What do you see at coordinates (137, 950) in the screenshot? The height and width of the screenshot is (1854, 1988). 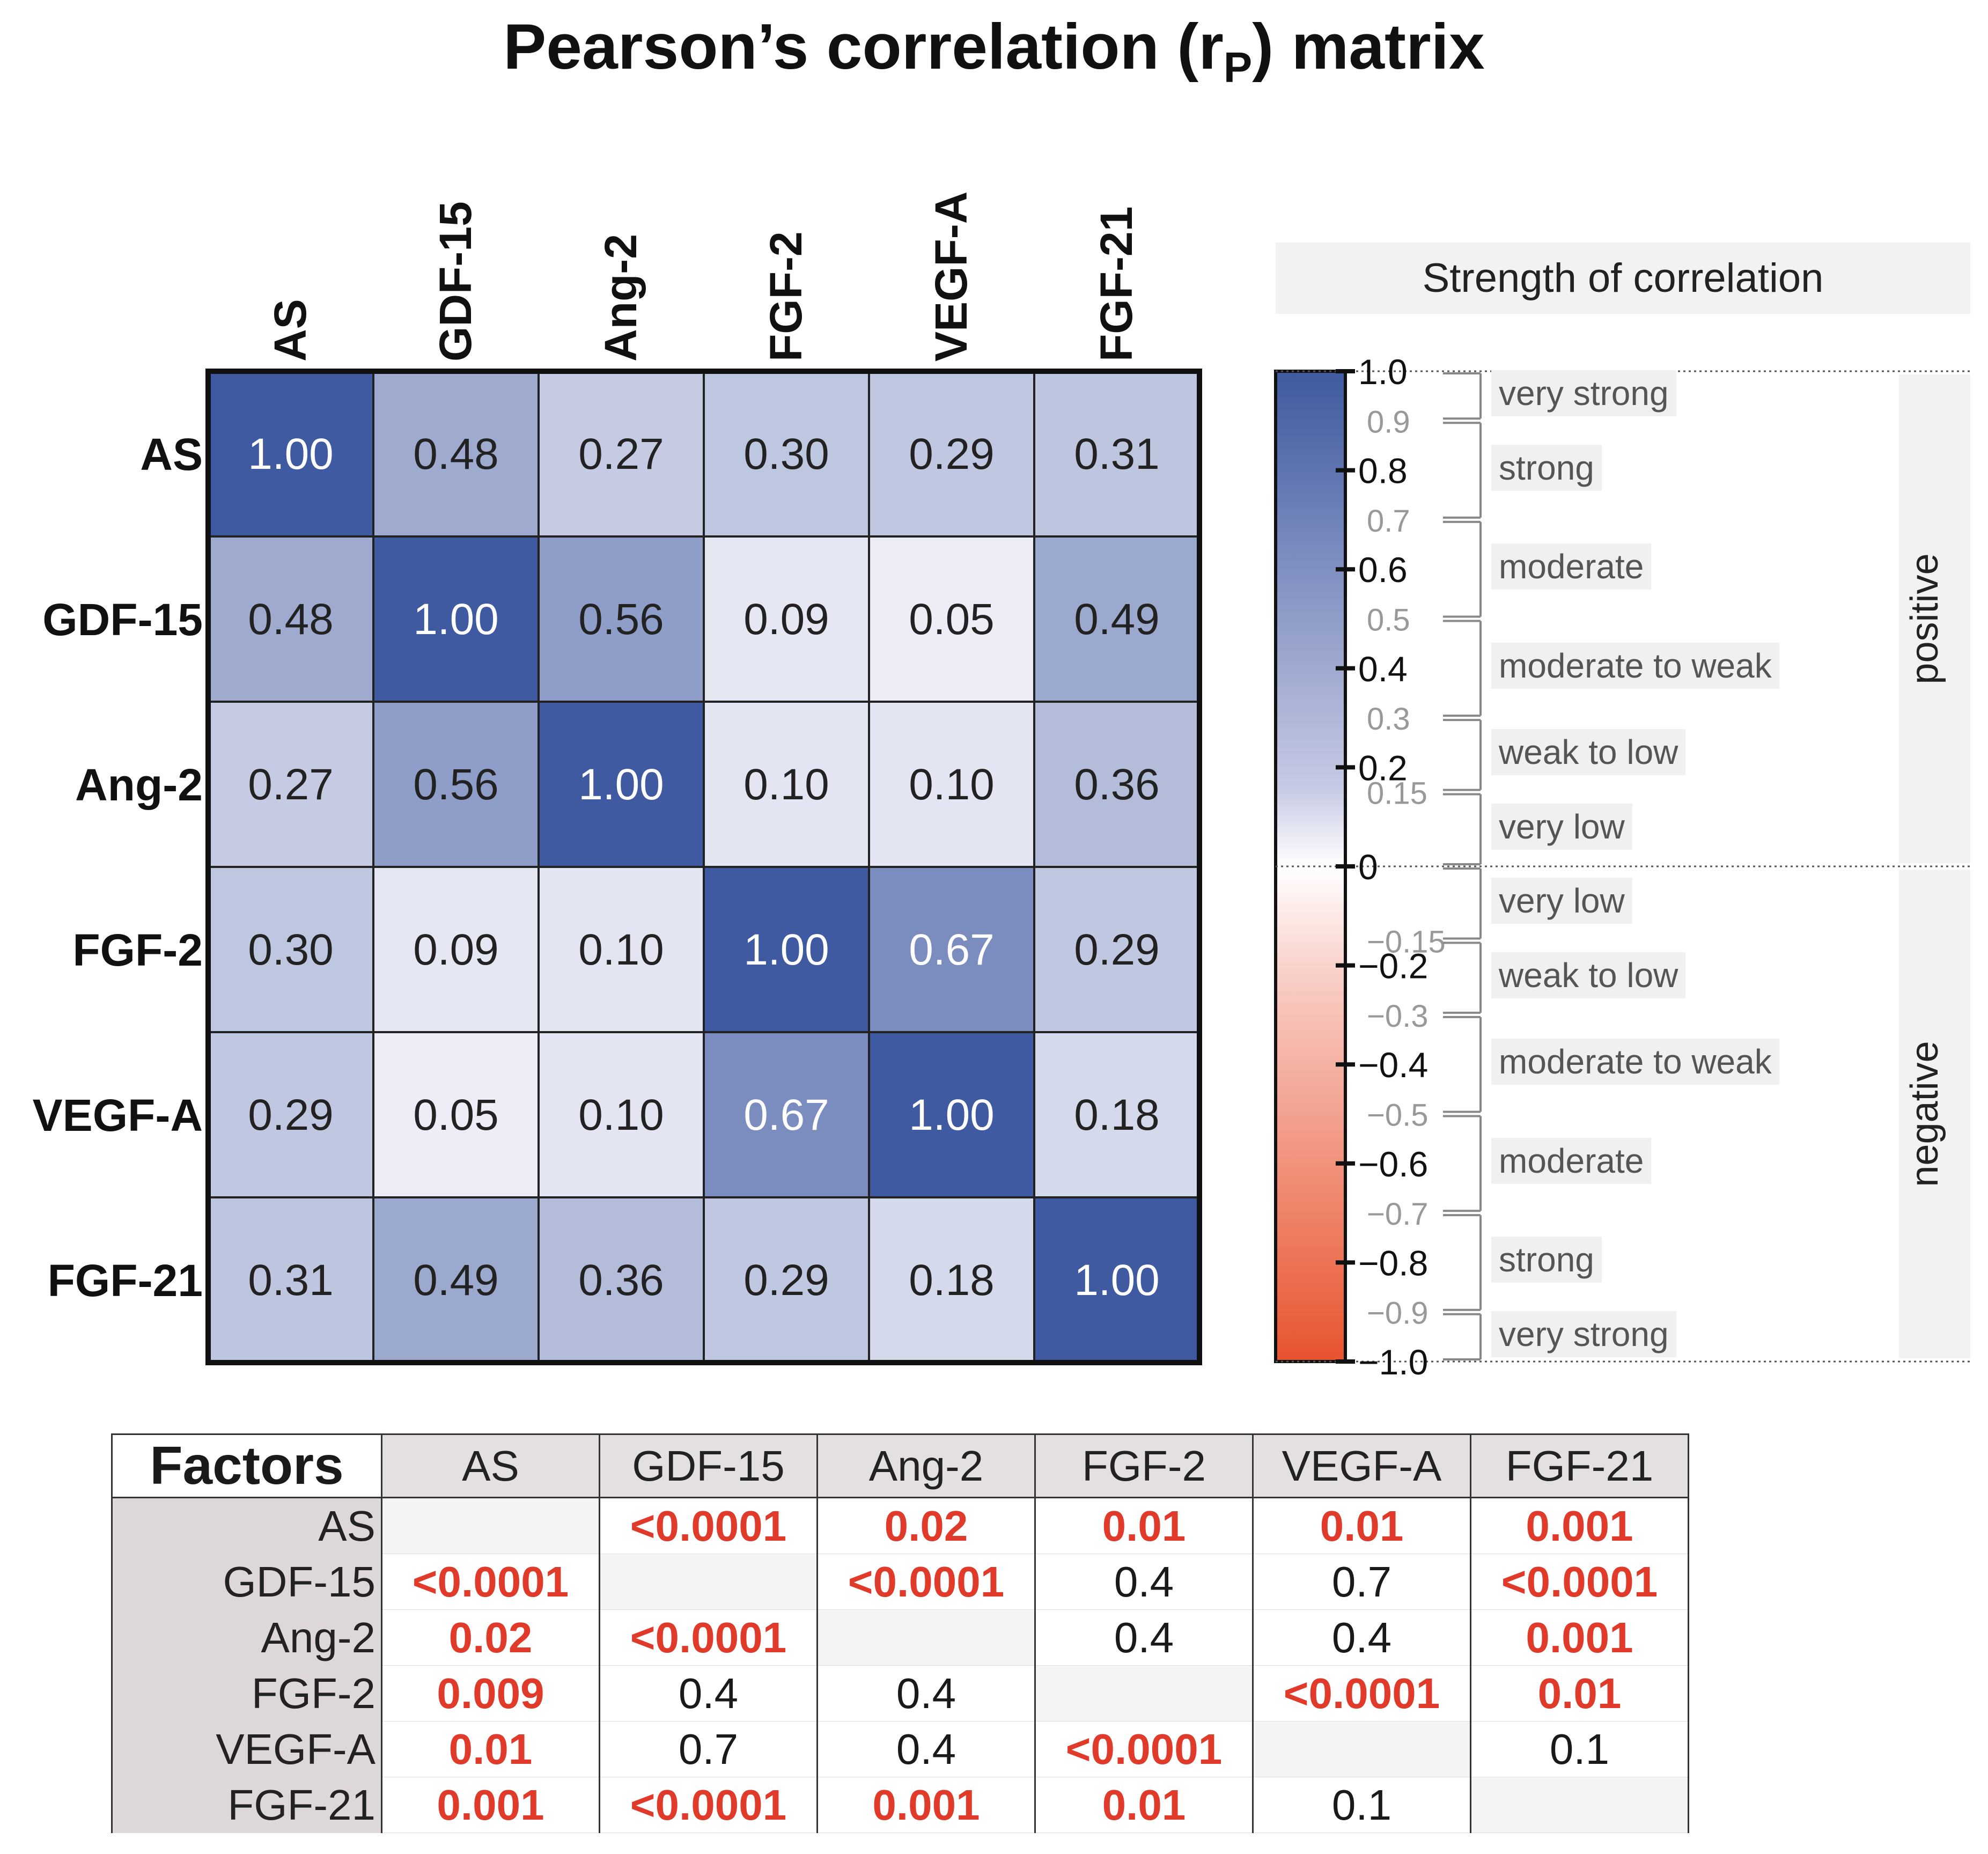 I see `row-label: FGF-2` at bounding box center [137, 950].